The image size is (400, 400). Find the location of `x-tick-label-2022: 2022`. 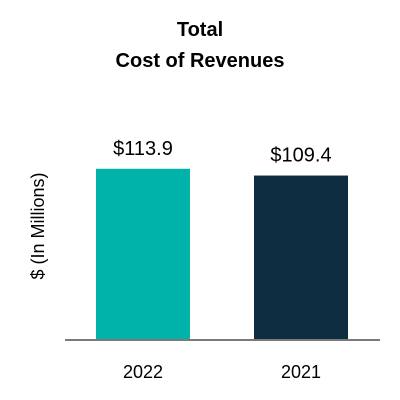

x-tick-label-2022: 2022 is located at coordinates (143, 372).